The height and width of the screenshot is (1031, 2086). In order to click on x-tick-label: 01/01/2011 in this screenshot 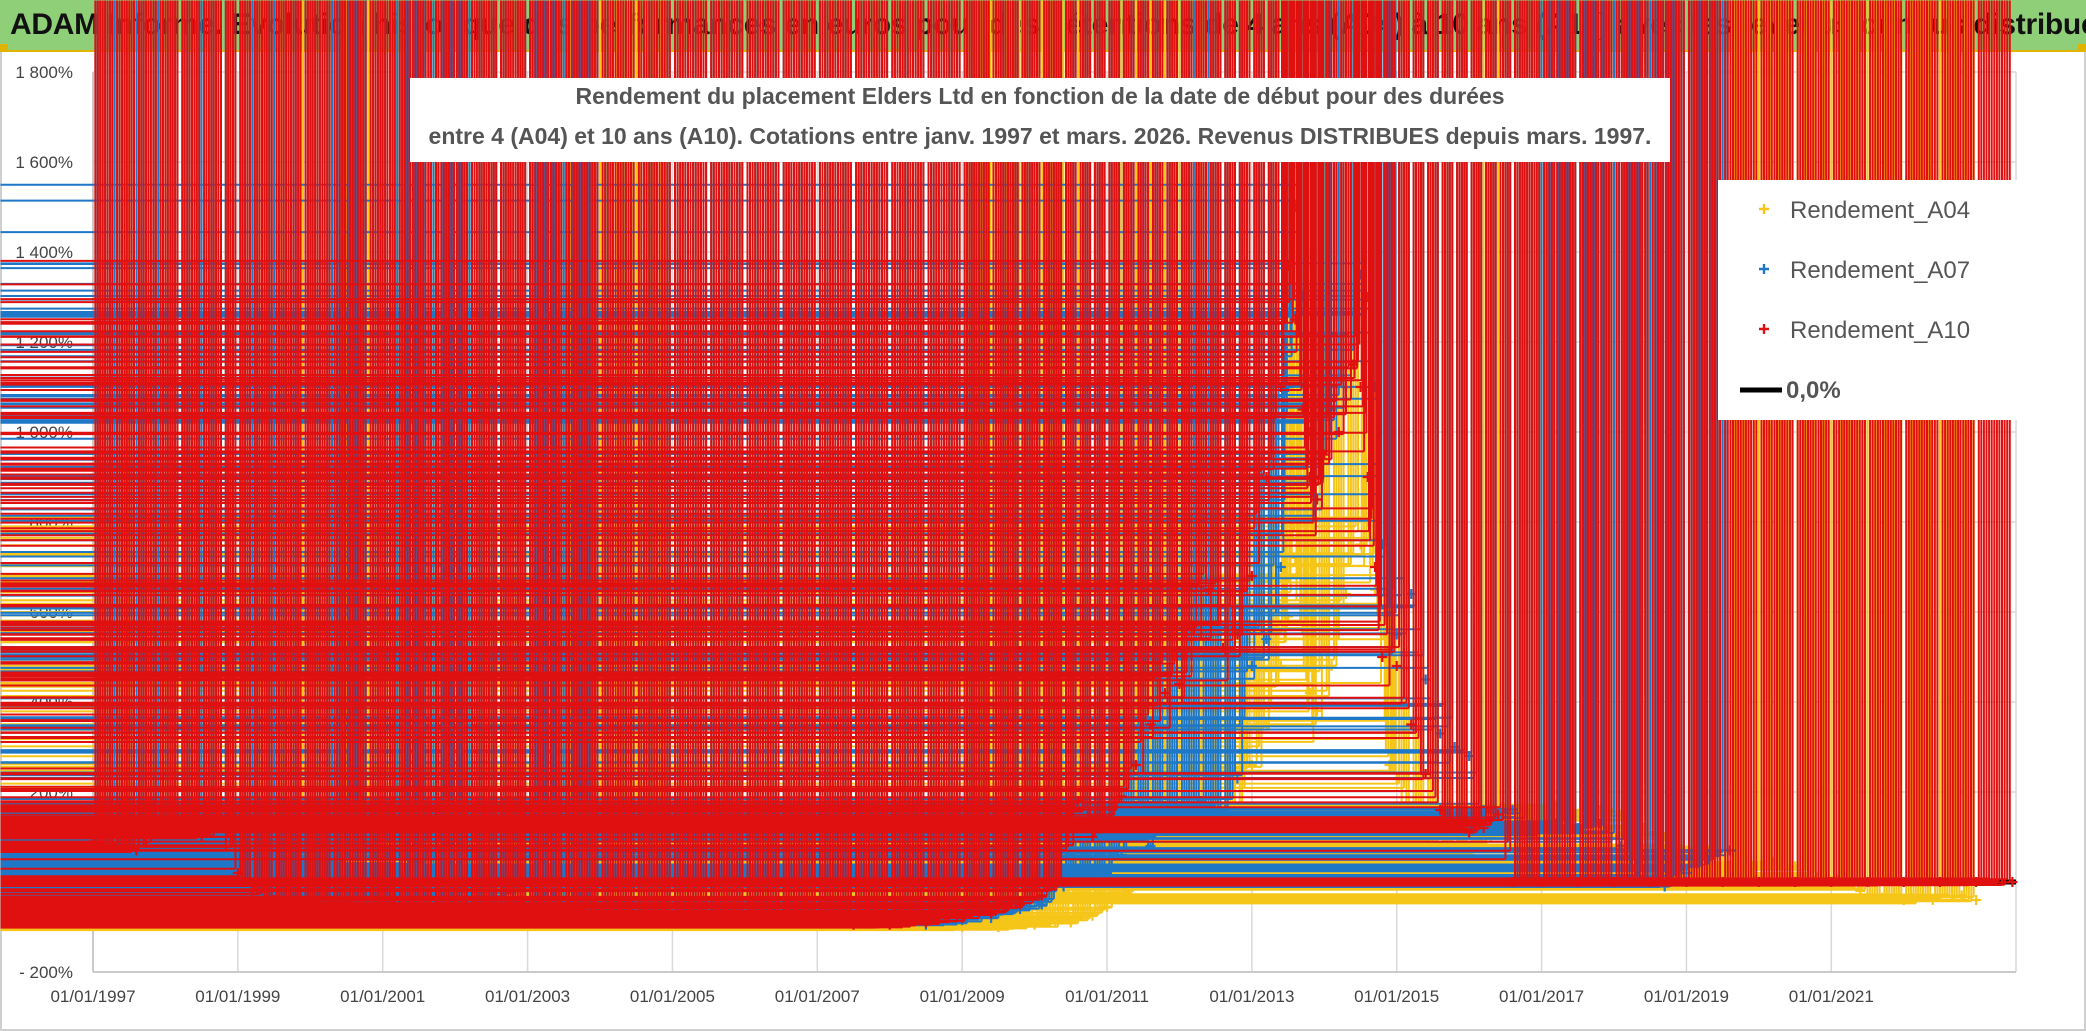, I will do `click(1107, 996)`.